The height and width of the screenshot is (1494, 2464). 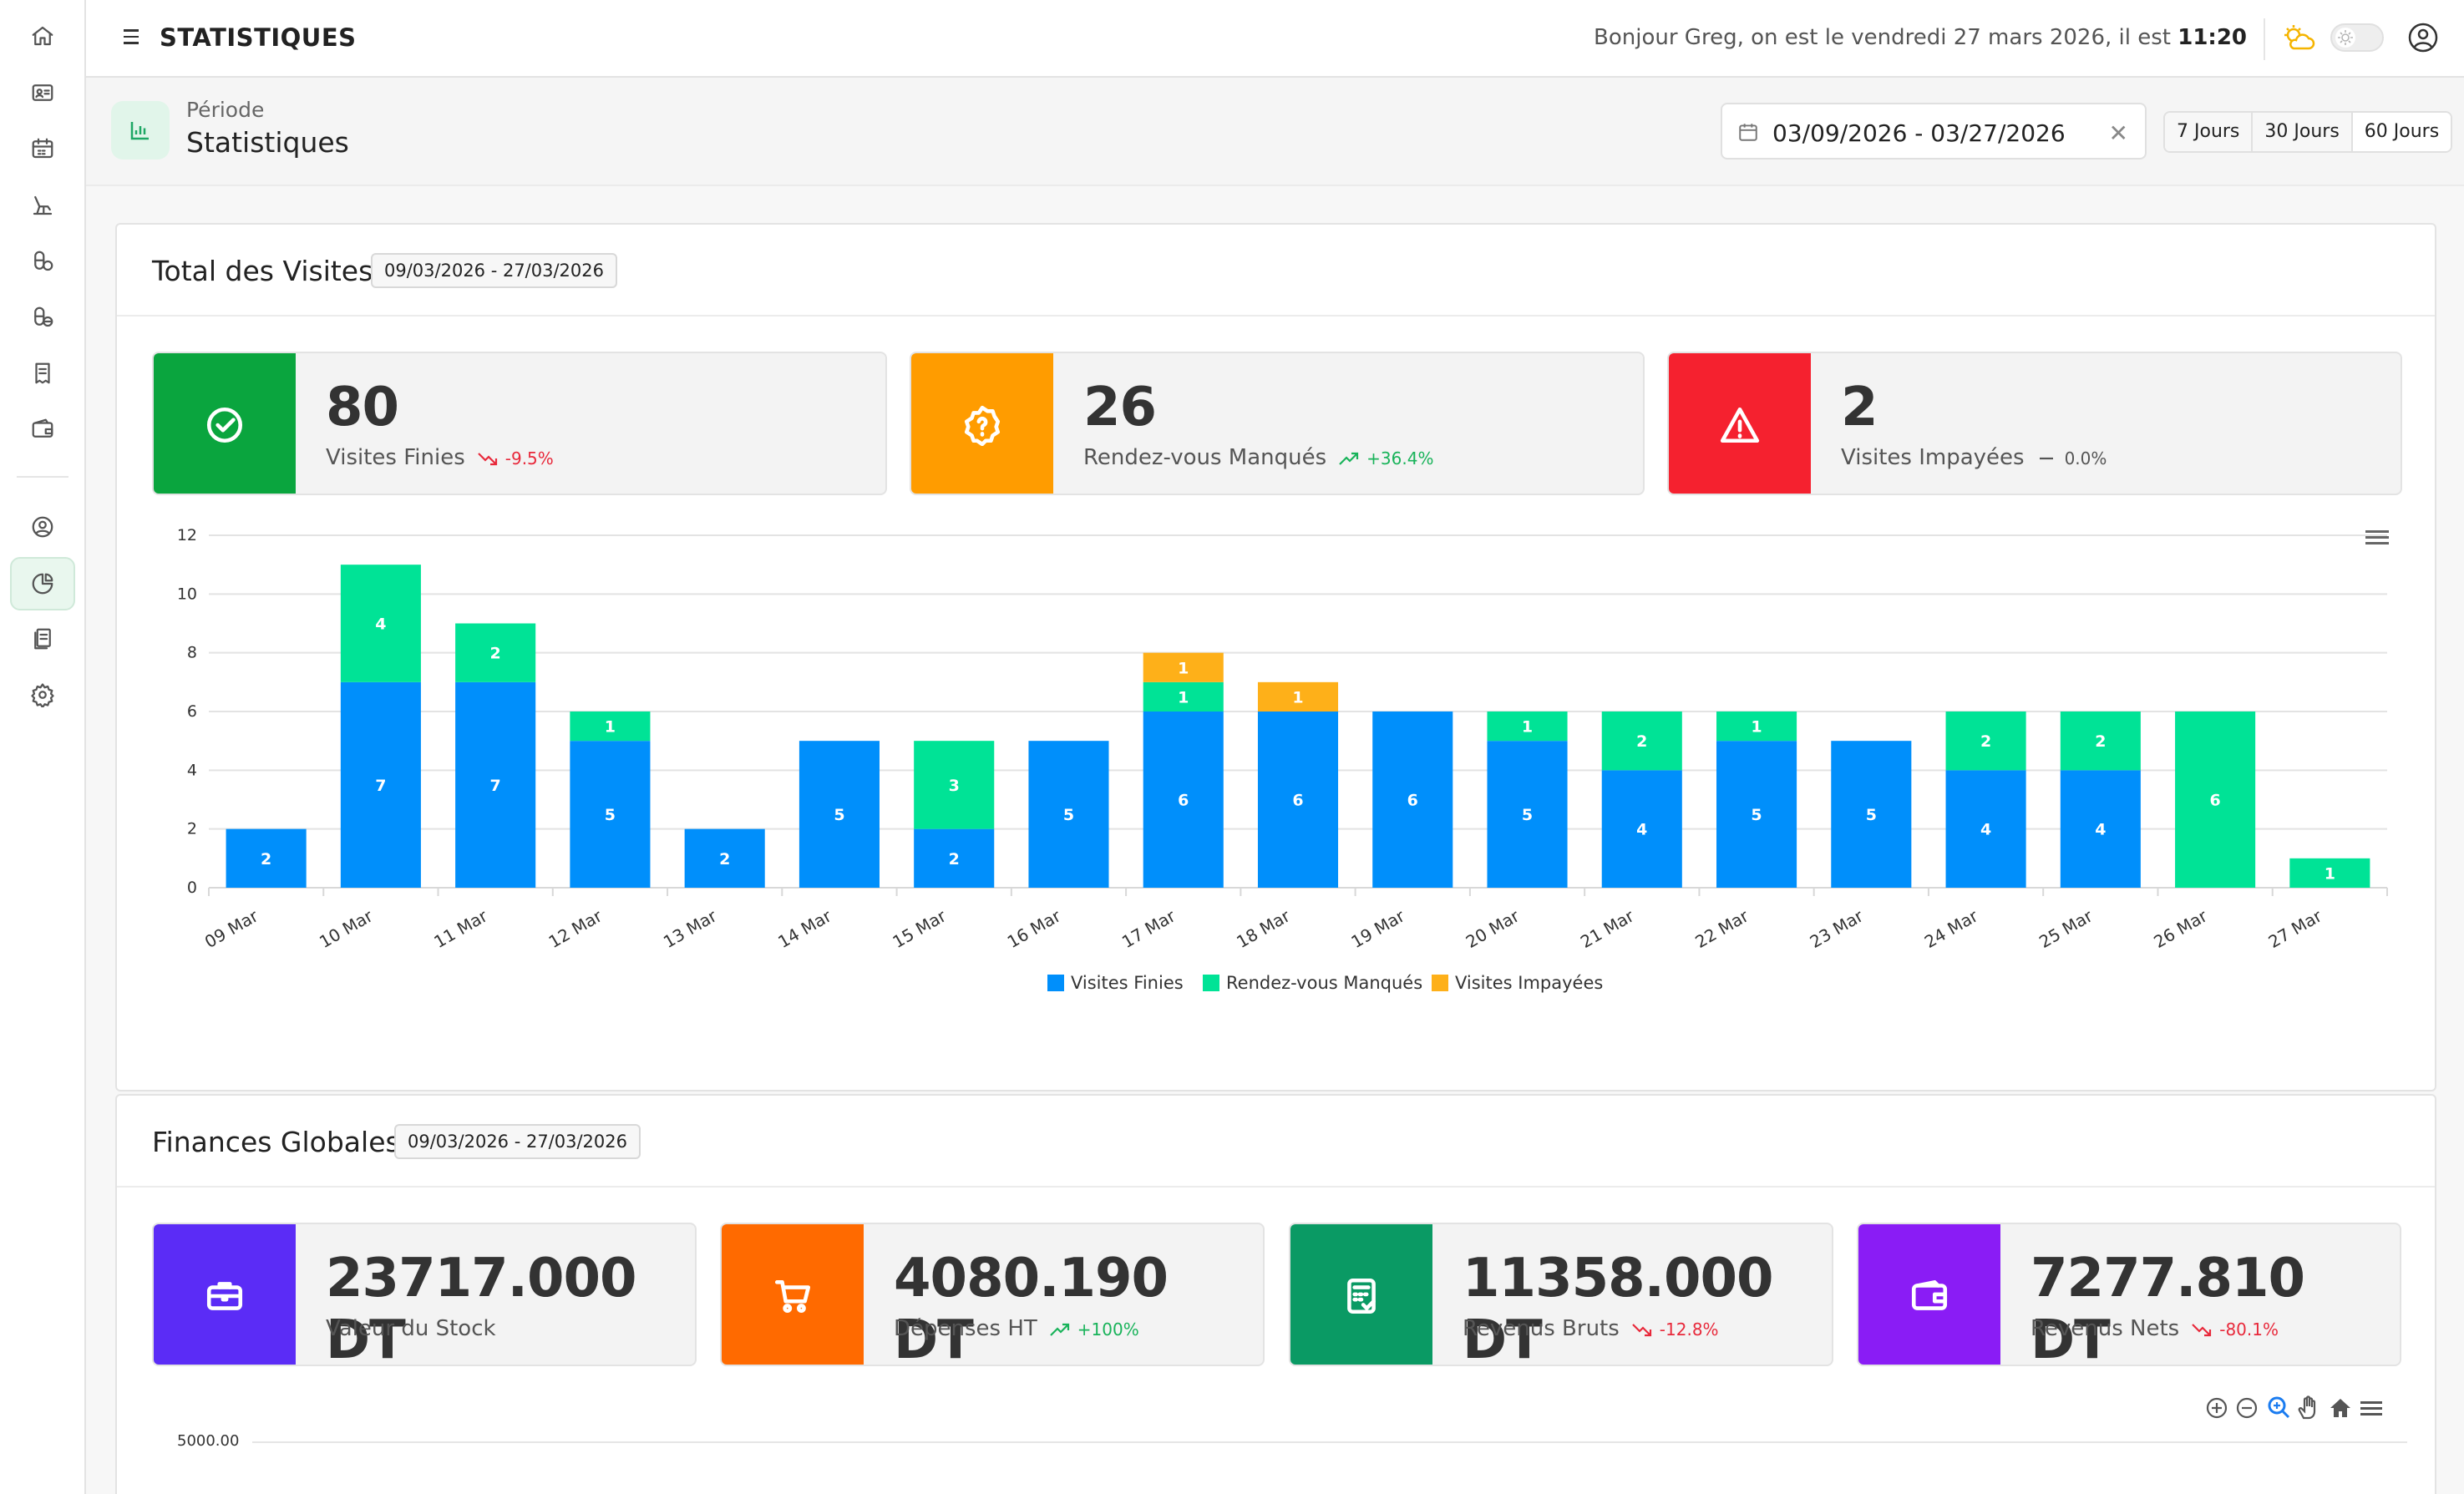 What do you see at coordinates (43, 583) in the screenshot?
I see `statistics-pie-icon` at bounding box center [43, 583].